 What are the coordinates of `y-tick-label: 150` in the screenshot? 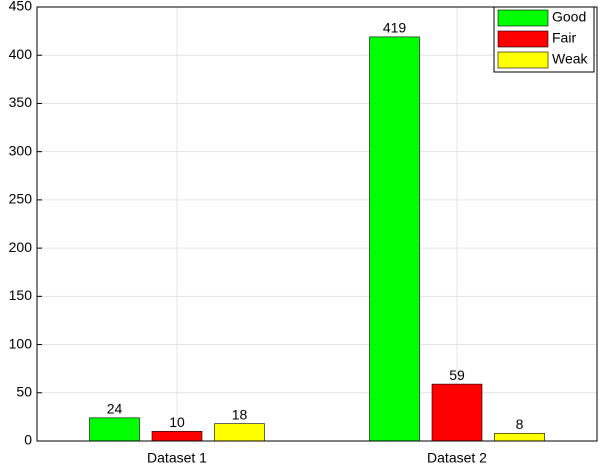 It's located at (21, 295).